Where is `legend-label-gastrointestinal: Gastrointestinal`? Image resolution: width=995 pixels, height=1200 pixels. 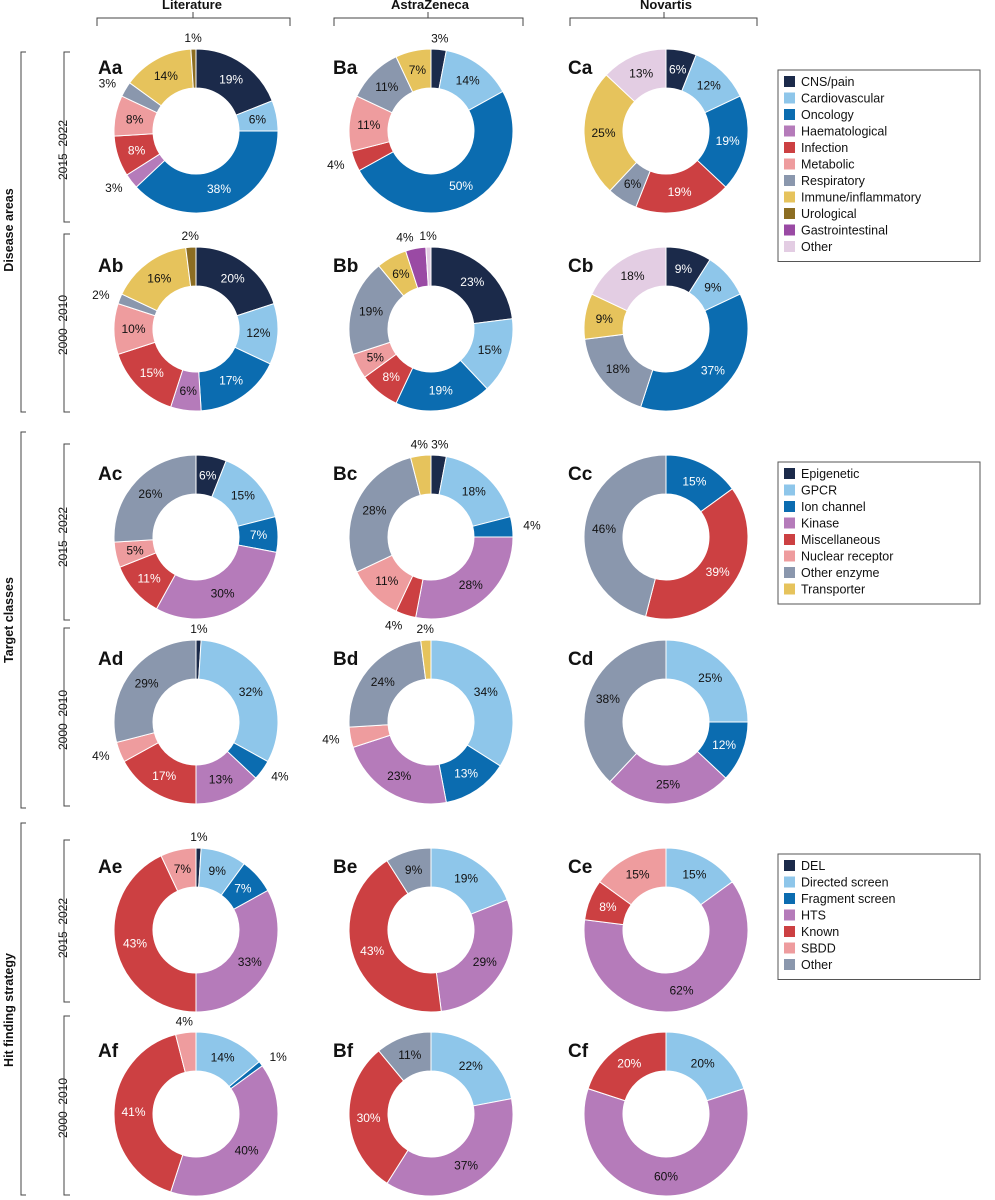 legend-label-gastrointestinal: Gastrointestinal is located at coordinates (844, 231).